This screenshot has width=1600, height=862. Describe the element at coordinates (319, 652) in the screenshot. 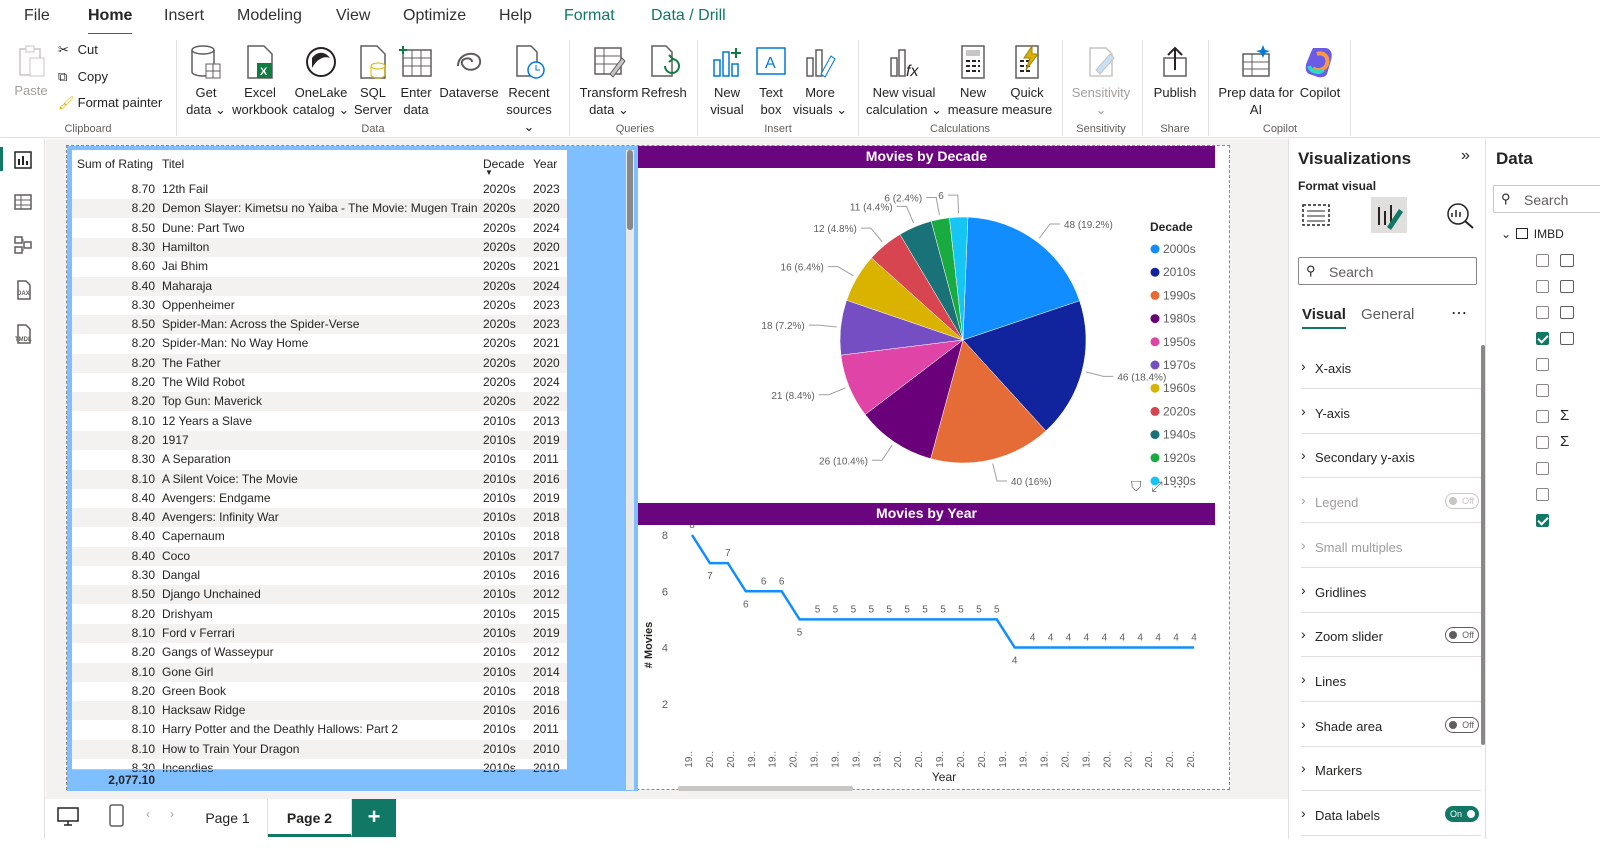

I see `table-row: 8.20 Gangs of Wasseypur 2010s 2012` at that location.